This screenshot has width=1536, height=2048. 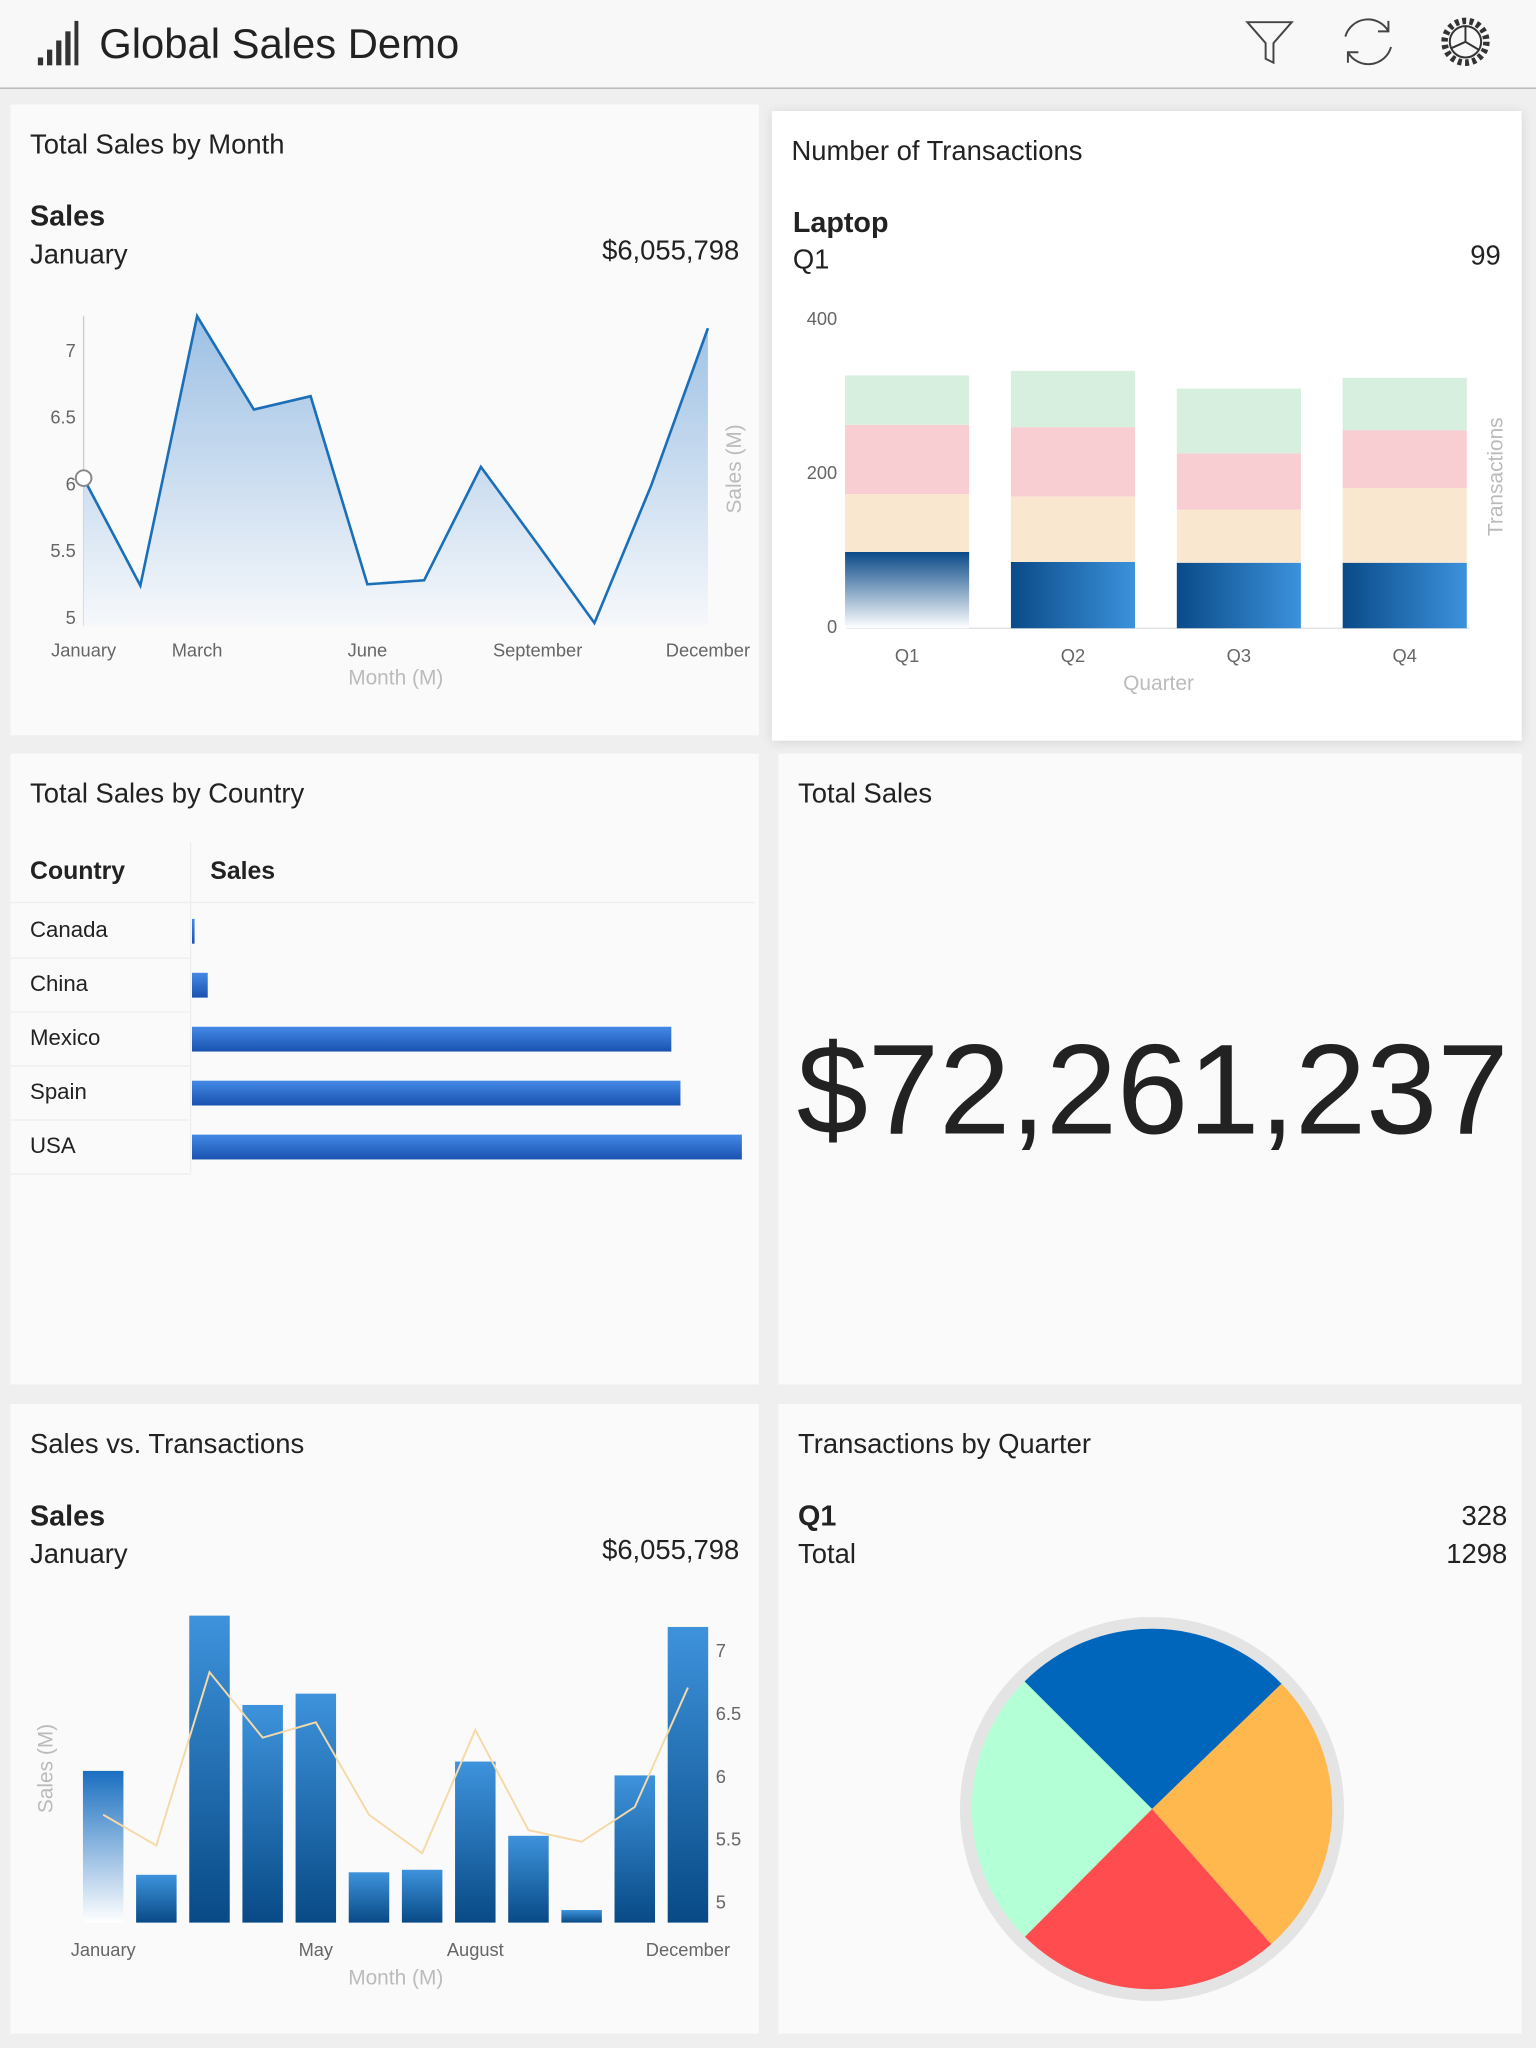 What do you see at coordinates (1368, 42) in the screenshot?
I see `refresh-button` at bounding box center [1368, 42].